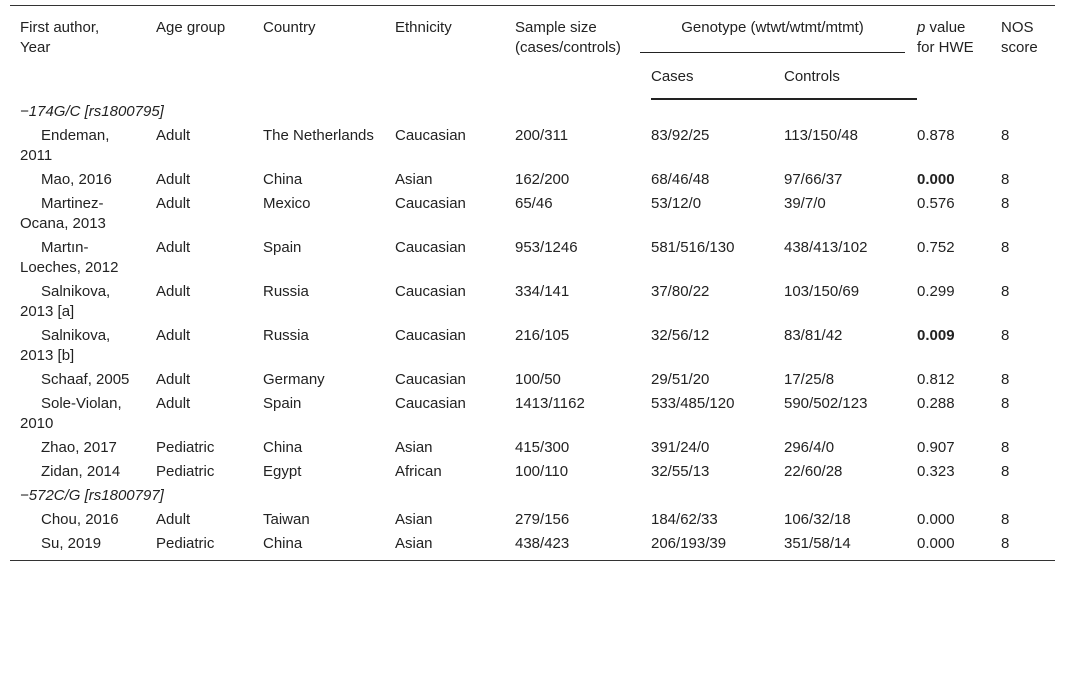 Image resolution: width=1065 pixels, height=690 pixels. What do you see at coordinates (294, 379) in the screenshot?
I see `cell: Germany` at bounding box center [294, 379].